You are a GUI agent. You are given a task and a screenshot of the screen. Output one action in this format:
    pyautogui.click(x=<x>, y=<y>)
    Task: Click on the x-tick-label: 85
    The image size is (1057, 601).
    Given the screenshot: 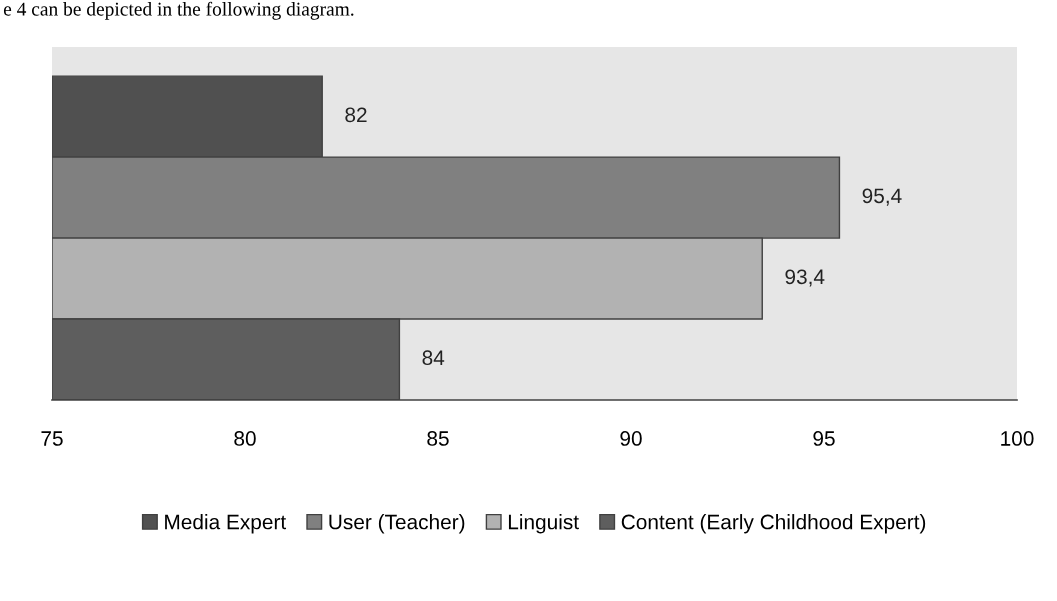 What is the action you would take?
    pyautogui.click(x=438, y=438)
    